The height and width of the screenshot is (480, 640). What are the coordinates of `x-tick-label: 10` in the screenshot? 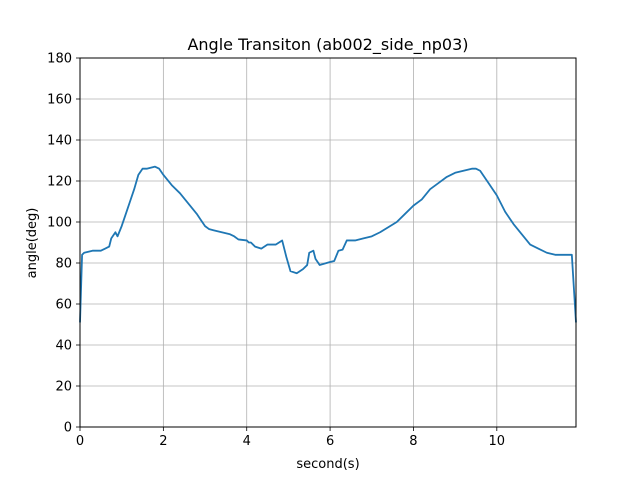 It's located at (497, 441).